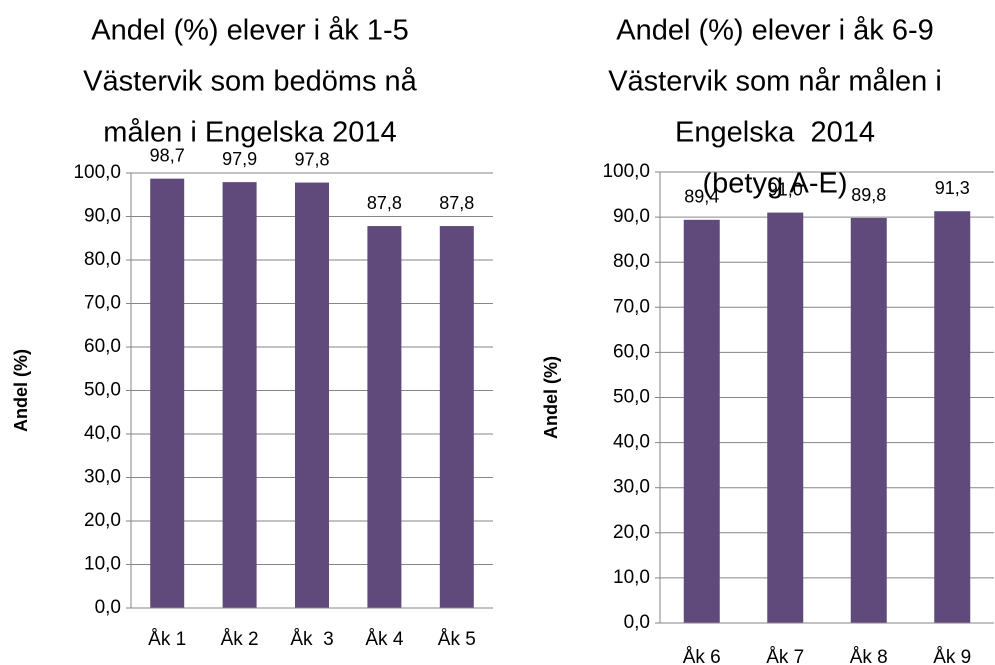  Describe the element at coordinates (702, 656) in the screenshot. I see `x-tick-label: Åk 6` at that location.